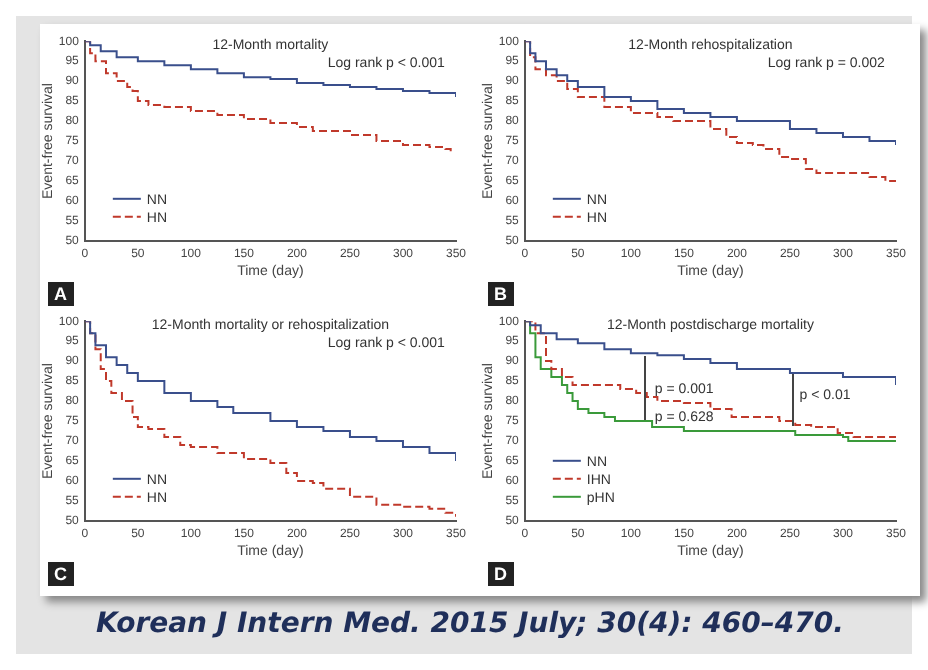  Describe the element at coordinates (470, 624) in the screenshot. I see `text: Korean J Intern Med. 2015 July; 30(4): 460–470.` at that location.